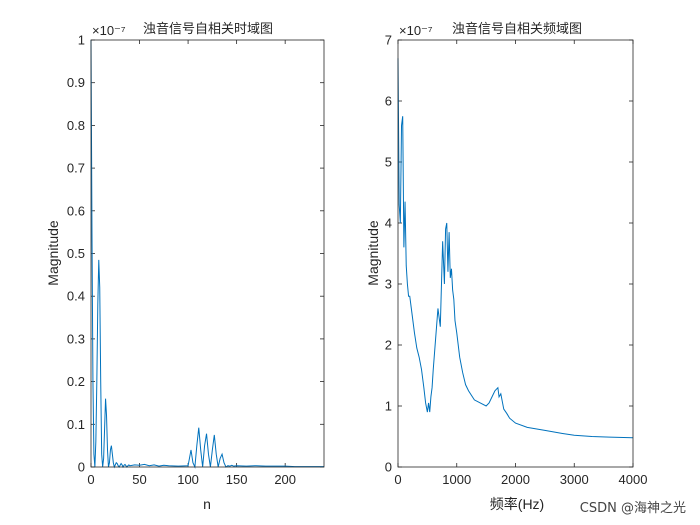 The height and width of the screenshot is (525, 700). What do you see at coordinates (388, 223) in the screenshot?
I see `y-tick-label-freq: 4` at bounding box center [388, 223].